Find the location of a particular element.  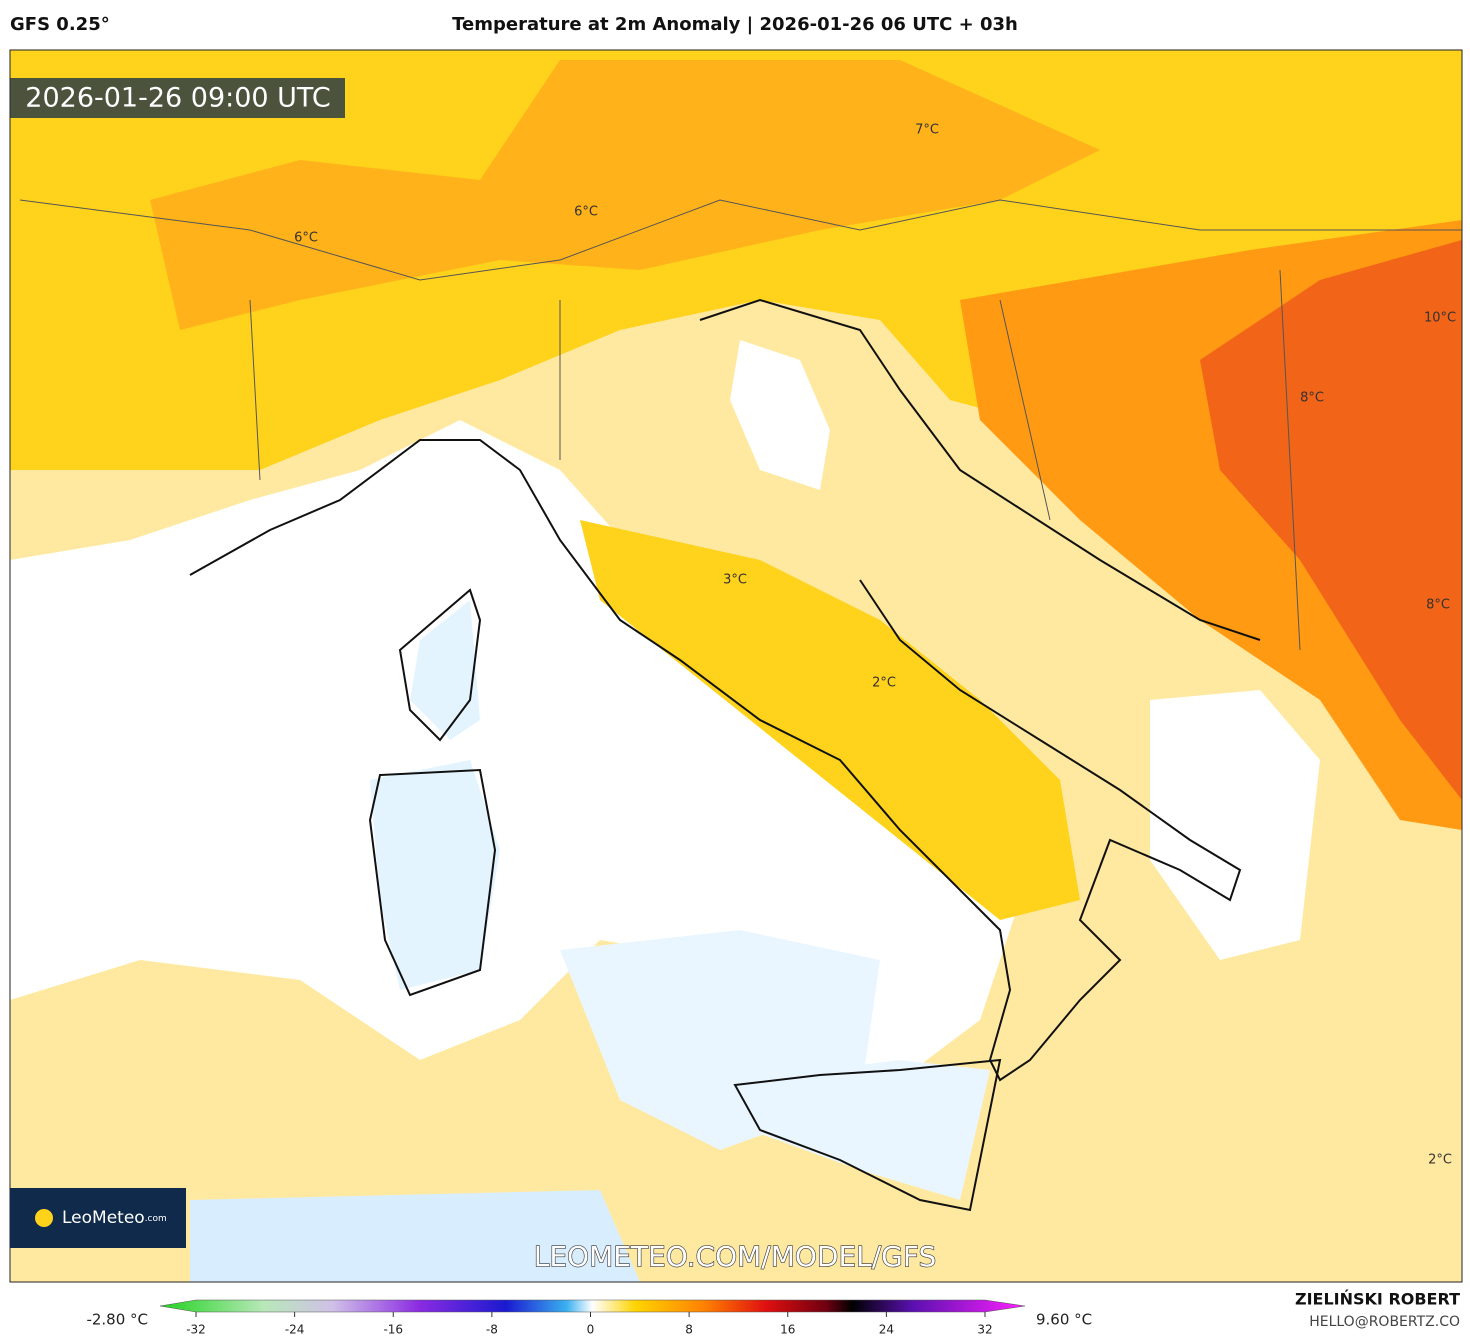

logo-brand-name: LeoMeteo is located at coordinates (103, 1218).